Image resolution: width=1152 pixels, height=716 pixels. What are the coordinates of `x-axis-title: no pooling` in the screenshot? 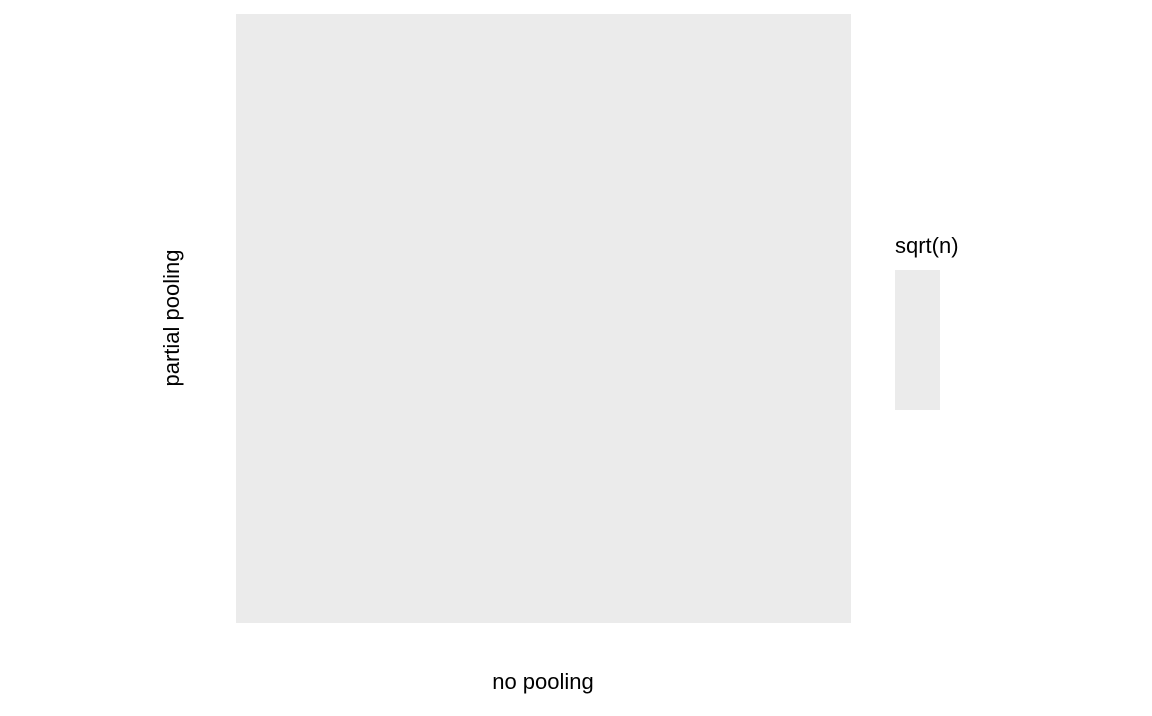 It's located at (543, 681).